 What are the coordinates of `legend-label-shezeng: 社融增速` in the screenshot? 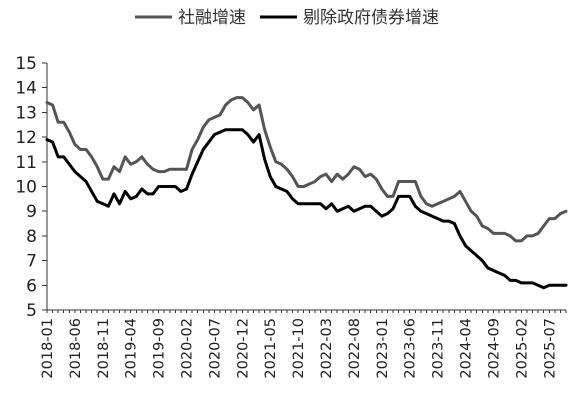 It's located at (212, 18).